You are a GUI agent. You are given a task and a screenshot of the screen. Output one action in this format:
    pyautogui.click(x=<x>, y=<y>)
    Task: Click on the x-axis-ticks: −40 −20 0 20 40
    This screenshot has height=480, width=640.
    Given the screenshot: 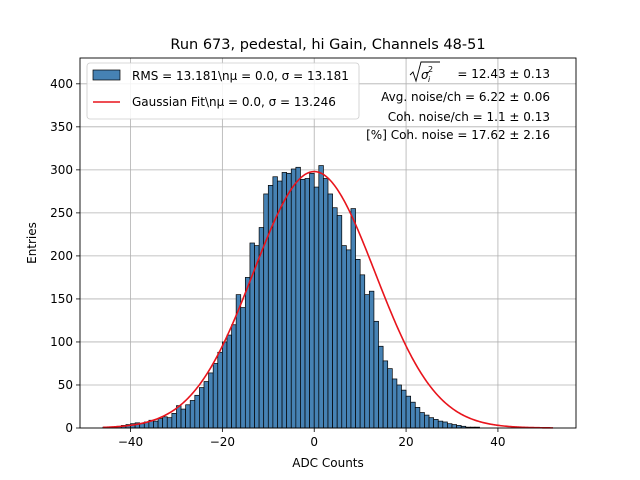 What is the action you would take?
    pyautogui.click(x=312, y=438)
    